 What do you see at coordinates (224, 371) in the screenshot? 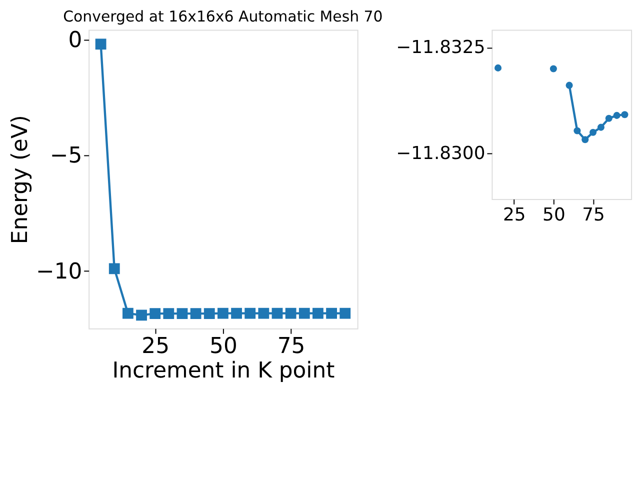
I see `x-axis-title: Increment in K point` at bounding box center [224, 371].